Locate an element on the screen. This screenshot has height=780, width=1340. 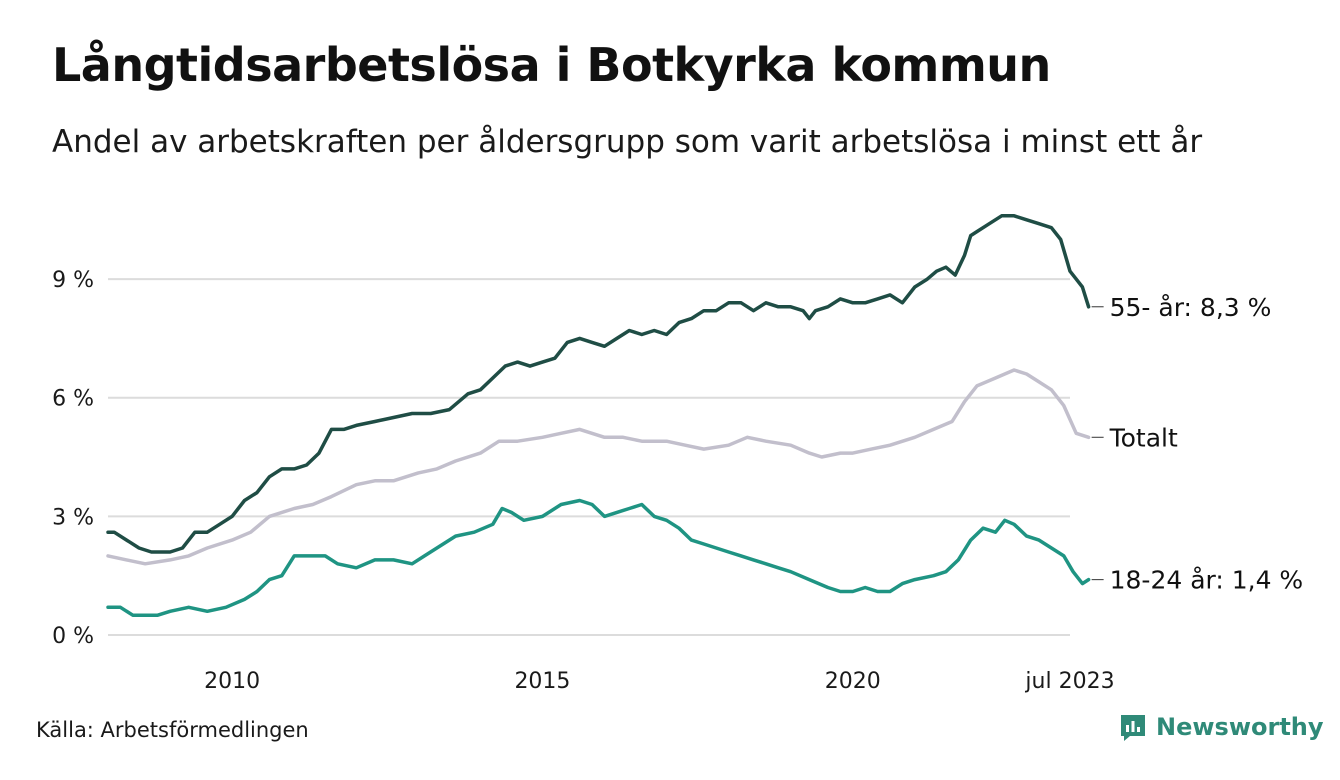
chart-title: Långtidsarbetslösa i Botkyrka kommun is located at coordinates (551, 65).